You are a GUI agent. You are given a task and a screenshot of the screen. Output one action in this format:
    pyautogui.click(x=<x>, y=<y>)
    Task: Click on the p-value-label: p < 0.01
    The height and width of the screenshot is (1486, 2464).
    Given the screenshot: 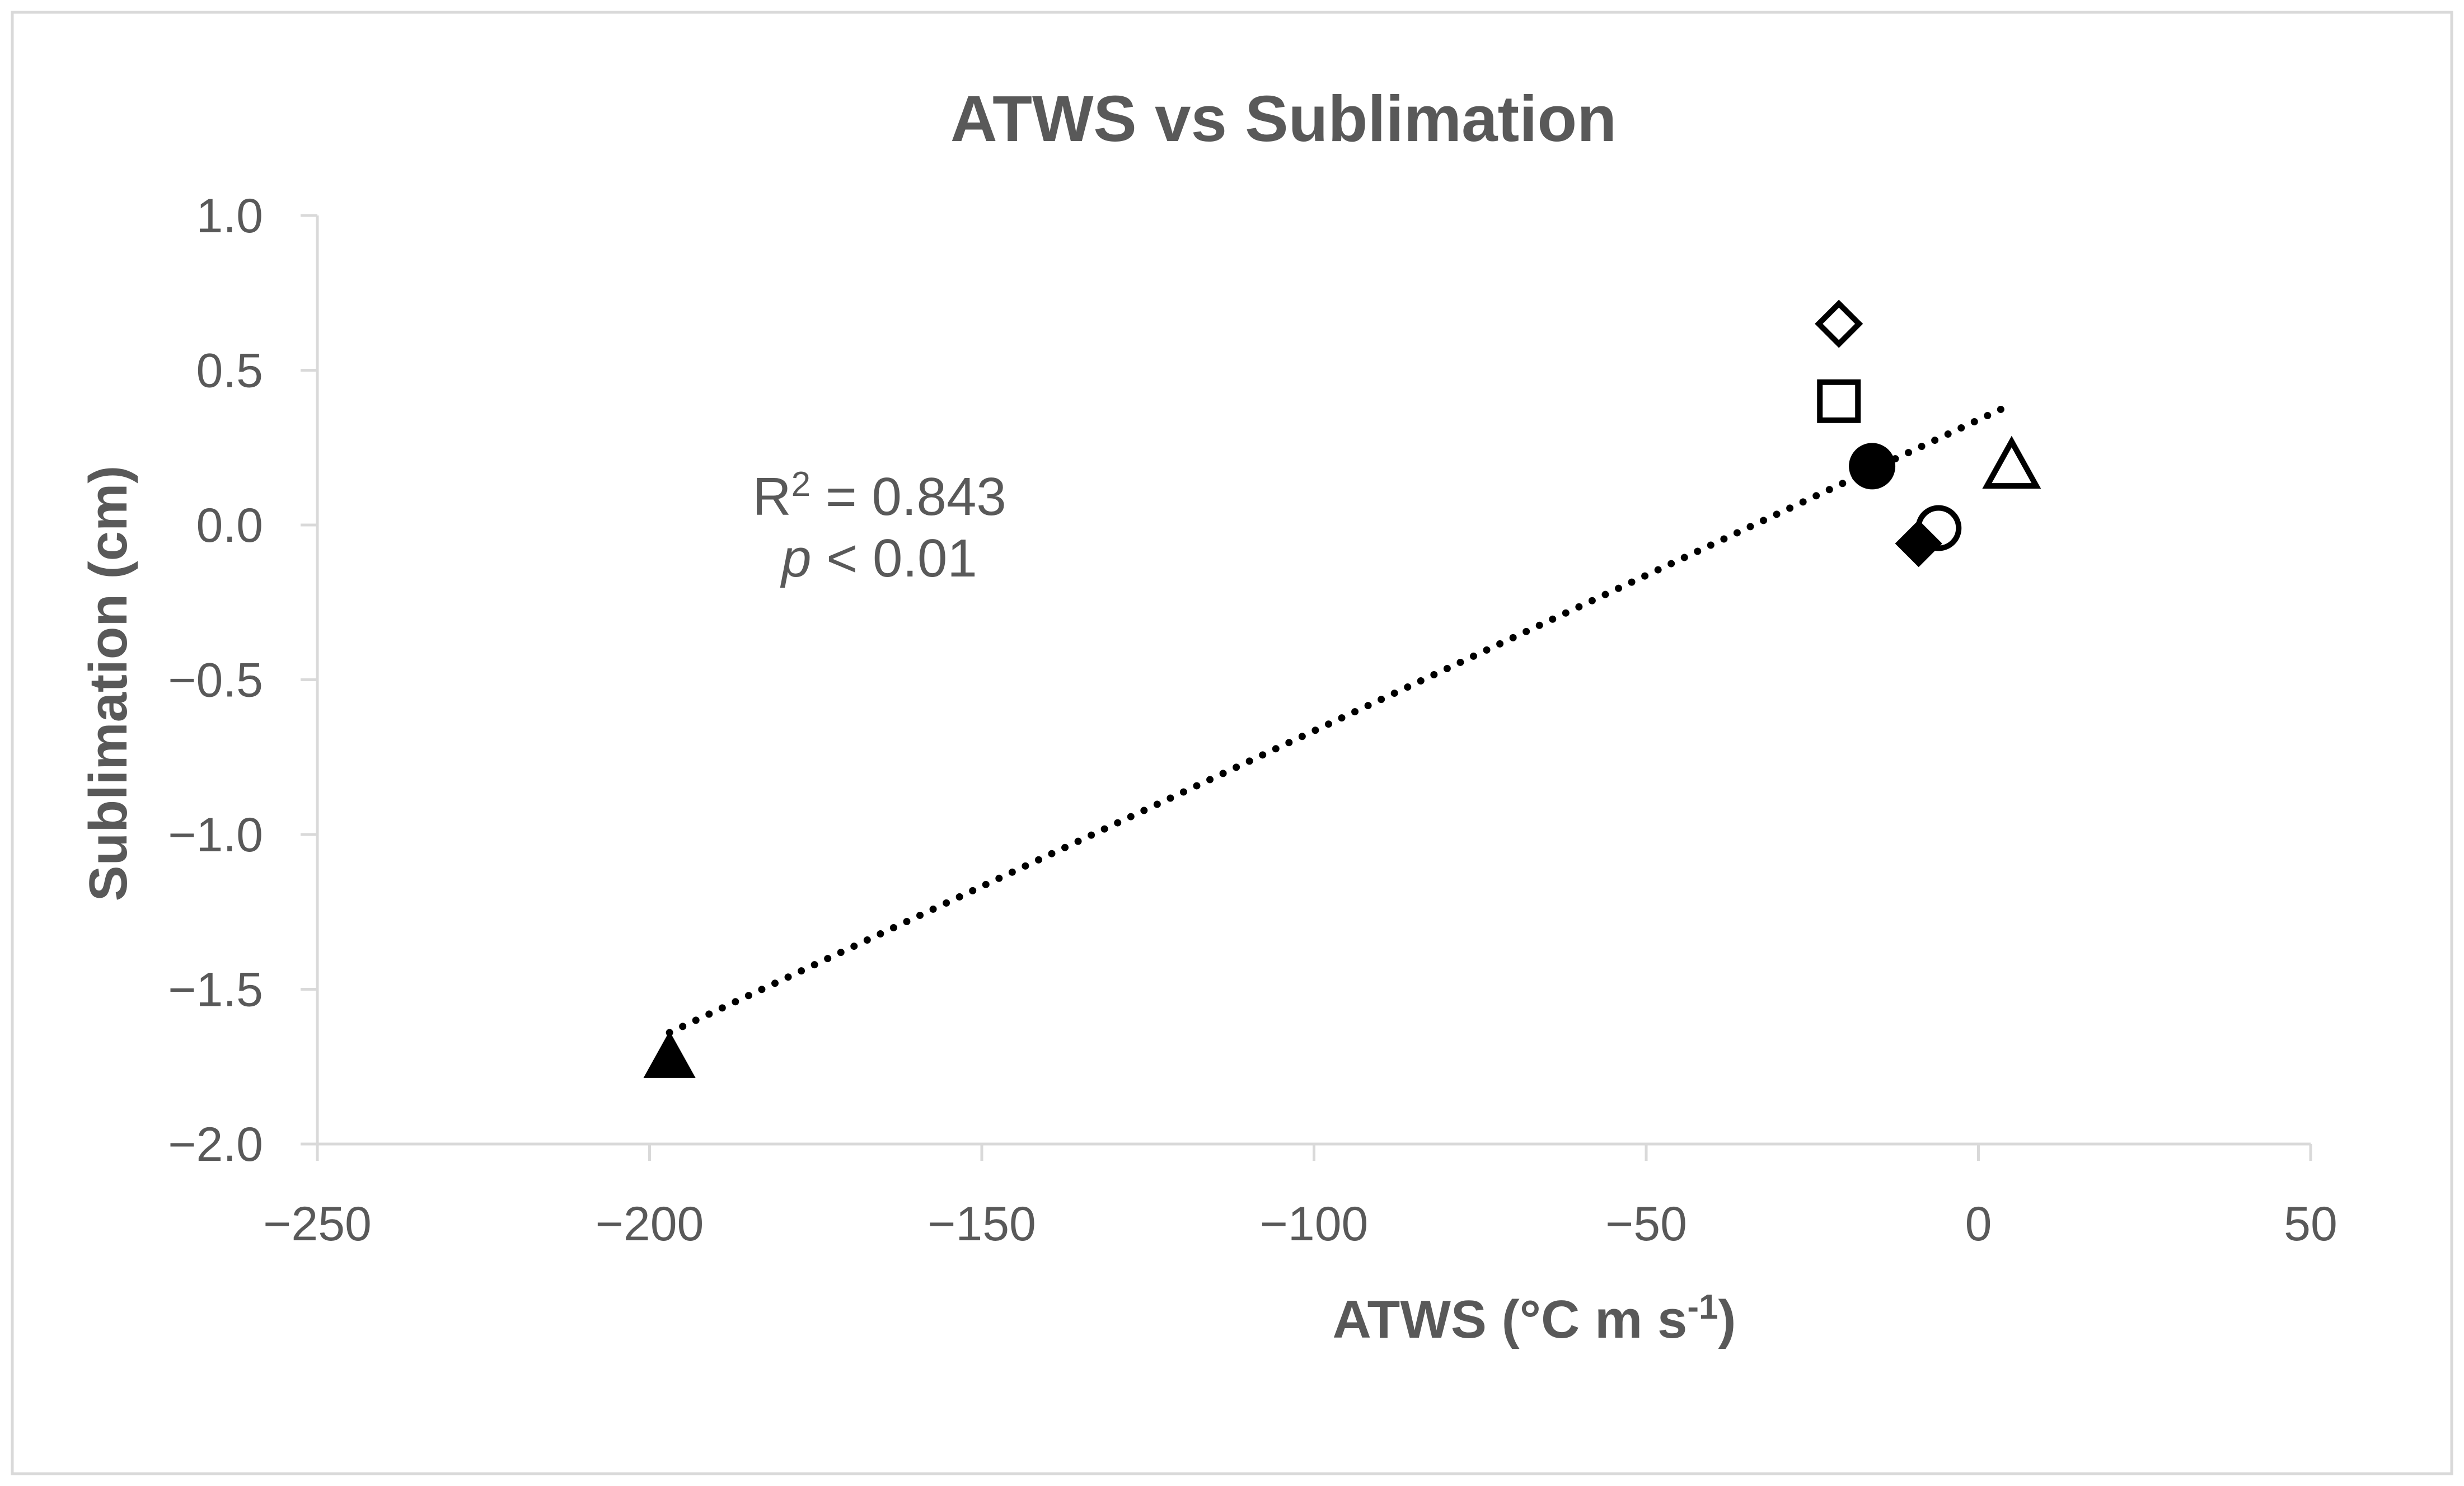 What is the action you would take?
    pyautogui.click(x=878, y=558)
    